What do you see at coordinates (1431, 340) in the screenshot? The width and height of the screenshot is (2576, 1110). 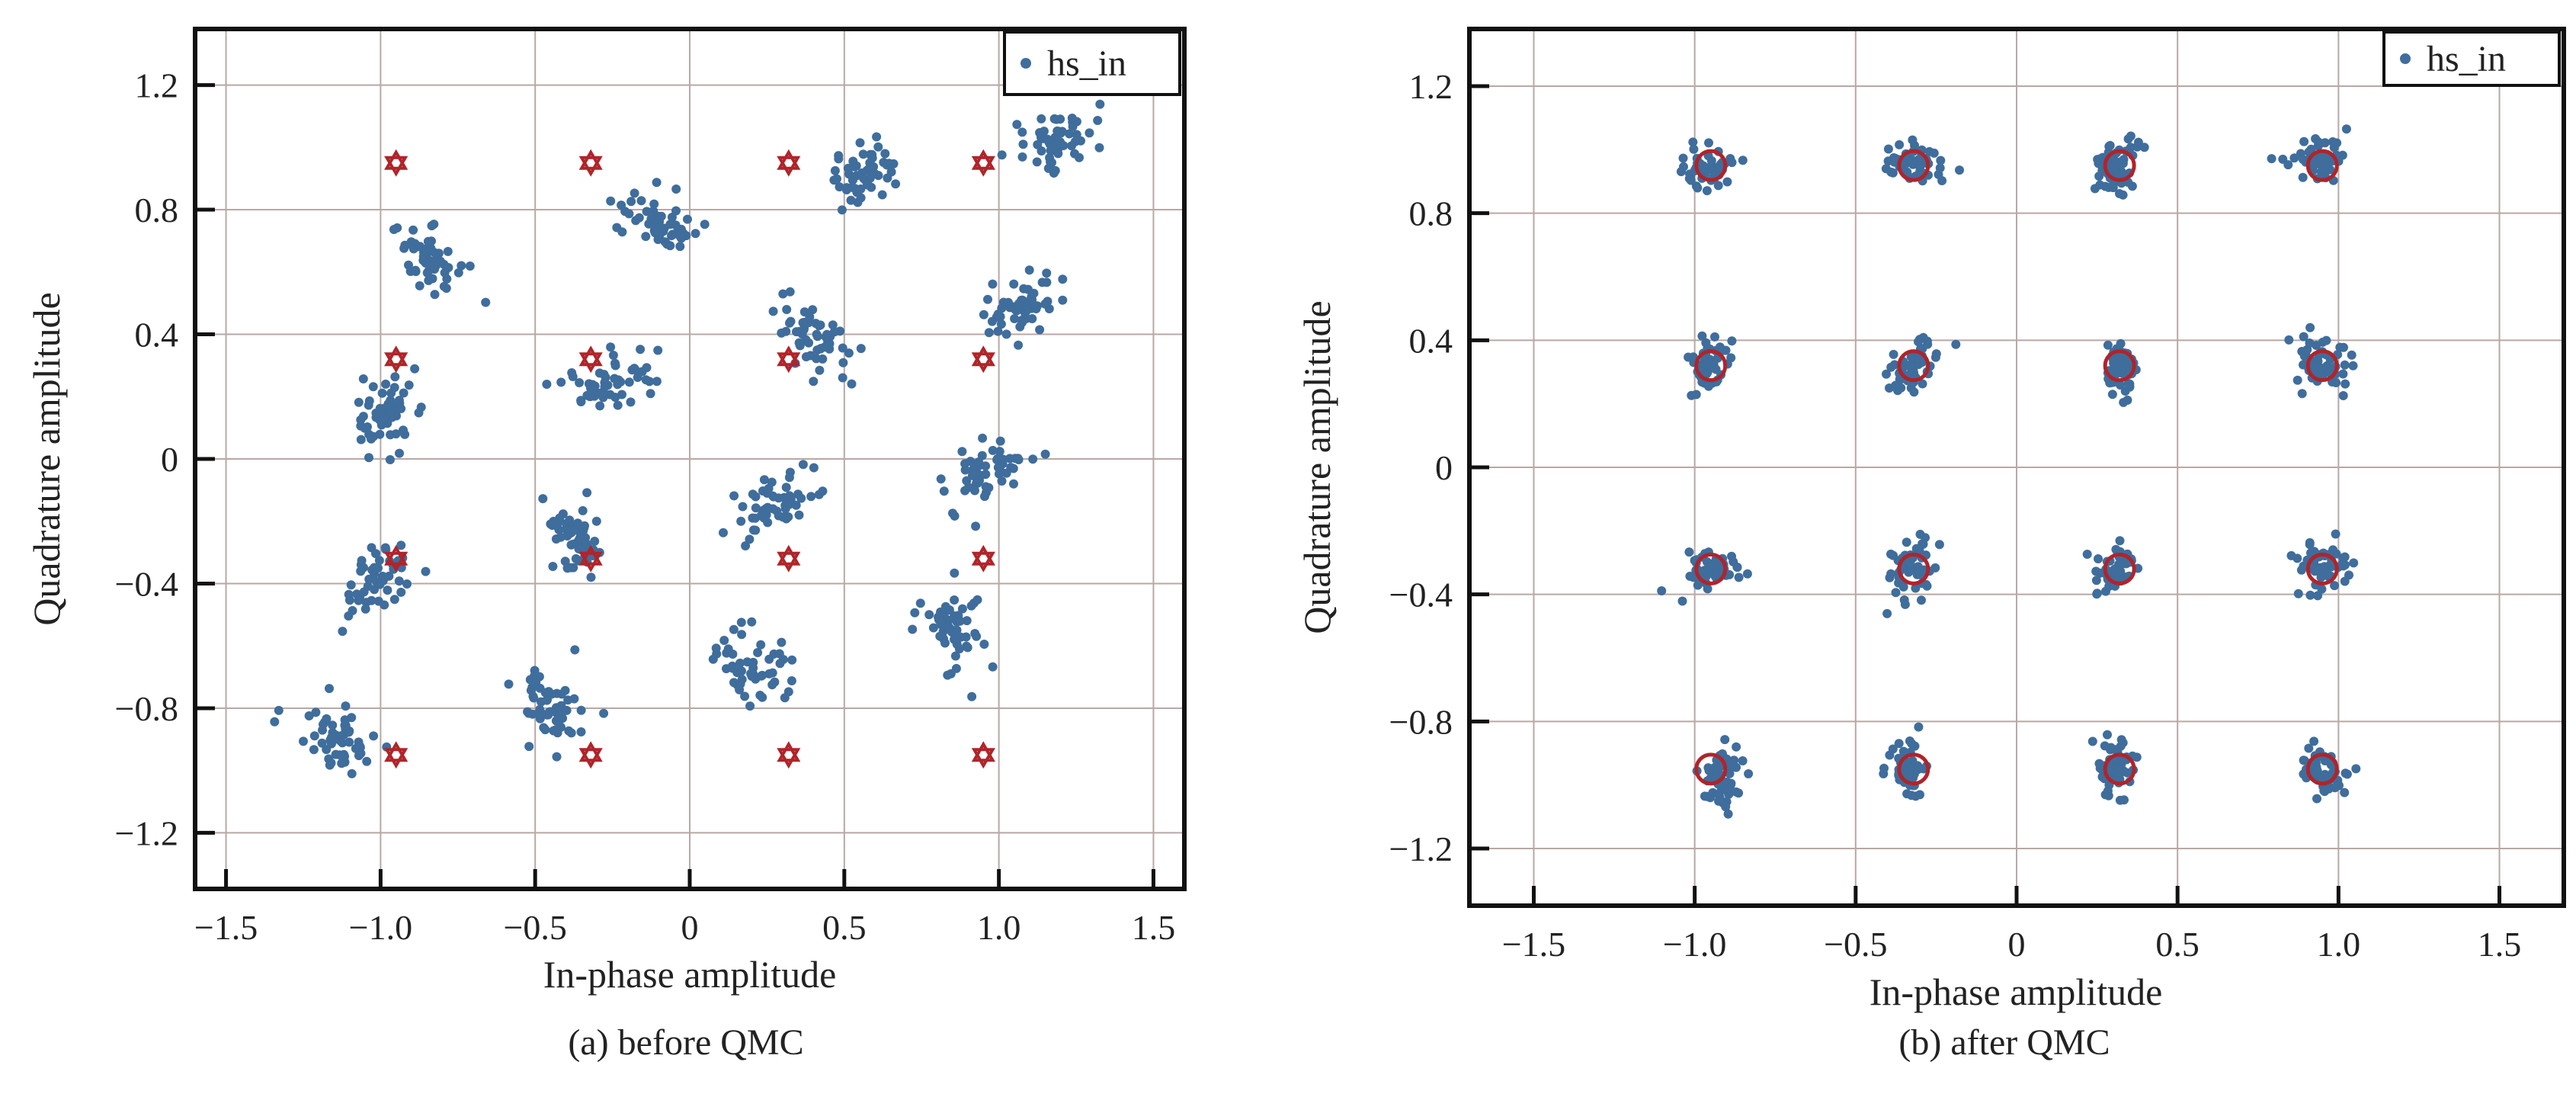 I see `y-tick-label: 0.4` at bounding box center [1431, 340].